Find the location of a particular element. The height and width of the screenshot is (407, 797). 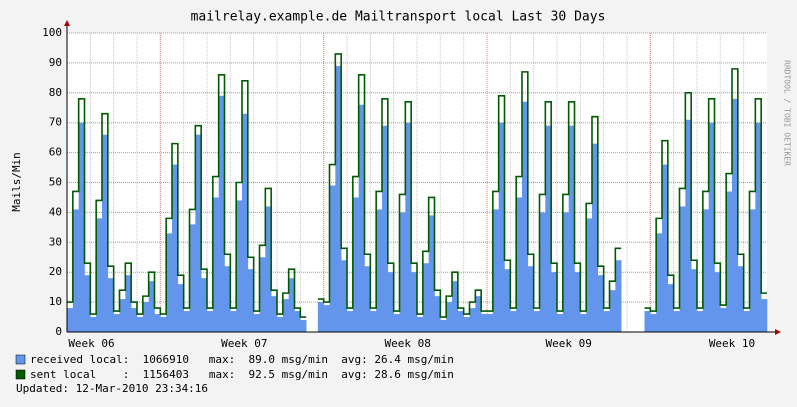

y-tick-label: 10 is located at coordinates (55, 301).